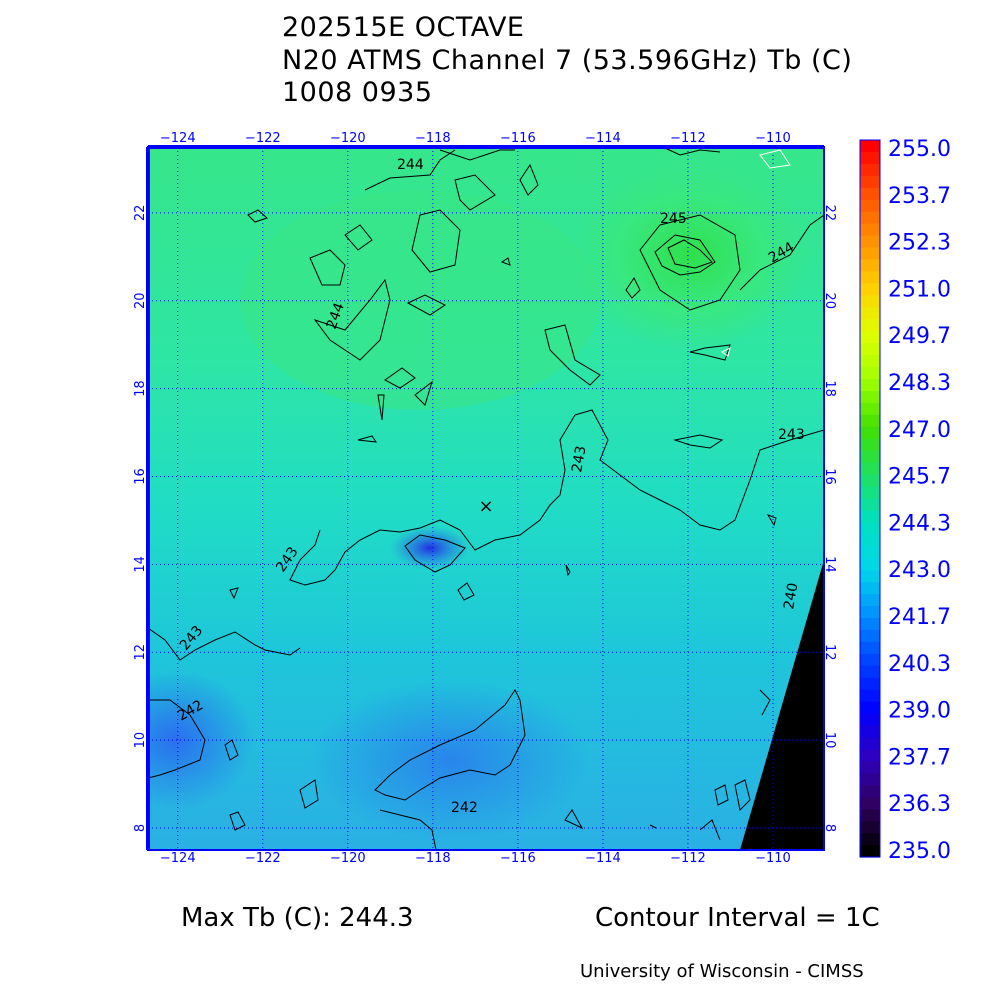 This screenshot has height=1000, width=1000. I want to click on contour-core, so click(690, 254).